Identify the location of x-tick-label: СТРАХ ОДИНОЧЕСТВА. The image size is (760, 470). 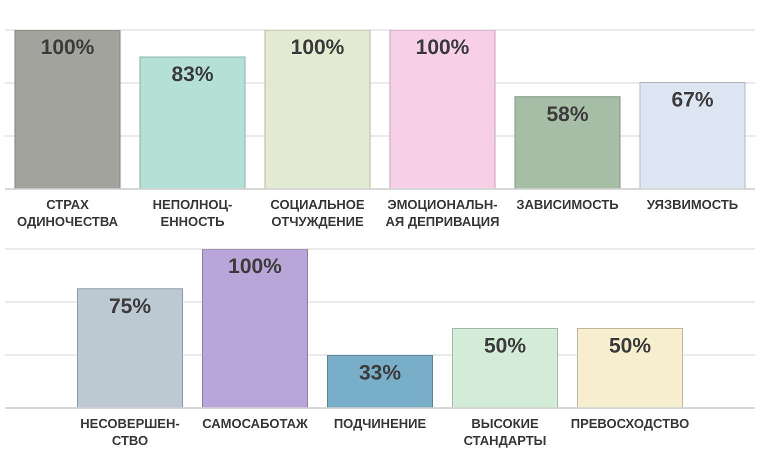
(68, 213).